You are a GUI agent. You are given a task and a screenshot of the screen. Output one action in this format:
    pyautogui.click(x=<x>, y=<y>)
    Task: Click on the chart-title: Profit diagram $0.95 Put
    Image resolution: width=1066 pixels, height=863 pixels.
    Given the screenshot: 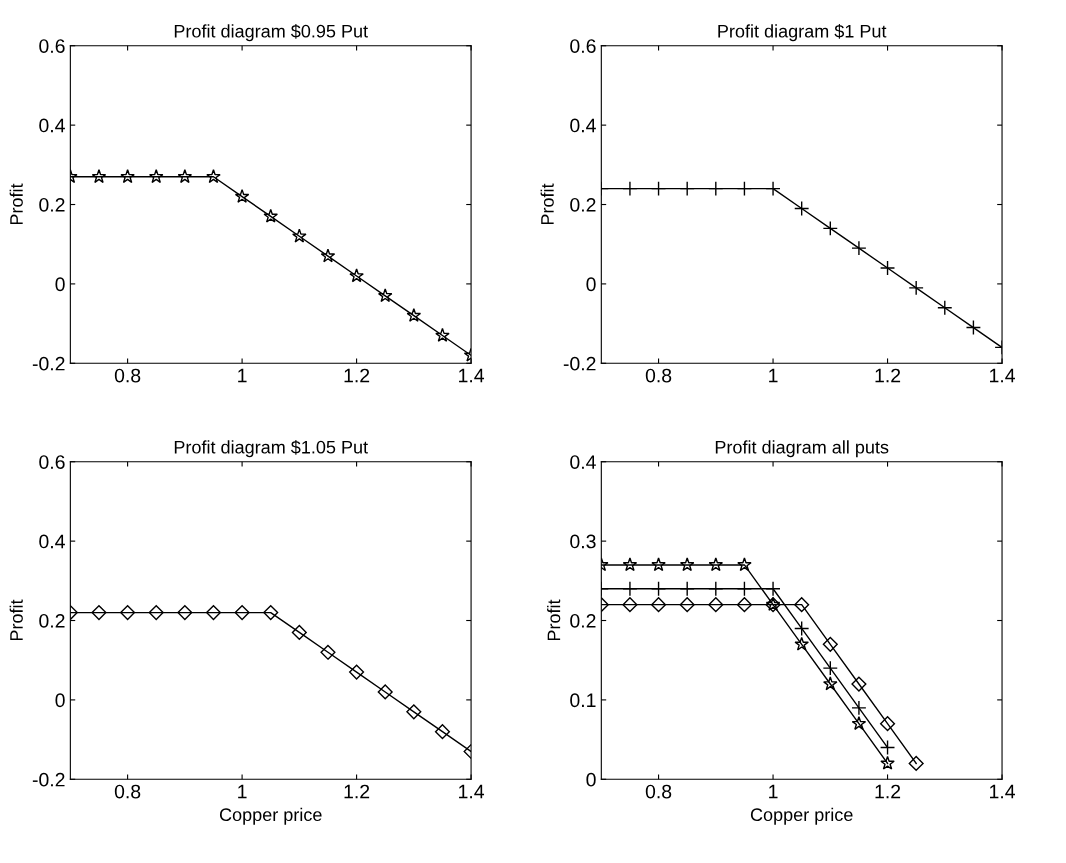 What is the action you would take?
    pyautogui.click(x=271, y=33)
    